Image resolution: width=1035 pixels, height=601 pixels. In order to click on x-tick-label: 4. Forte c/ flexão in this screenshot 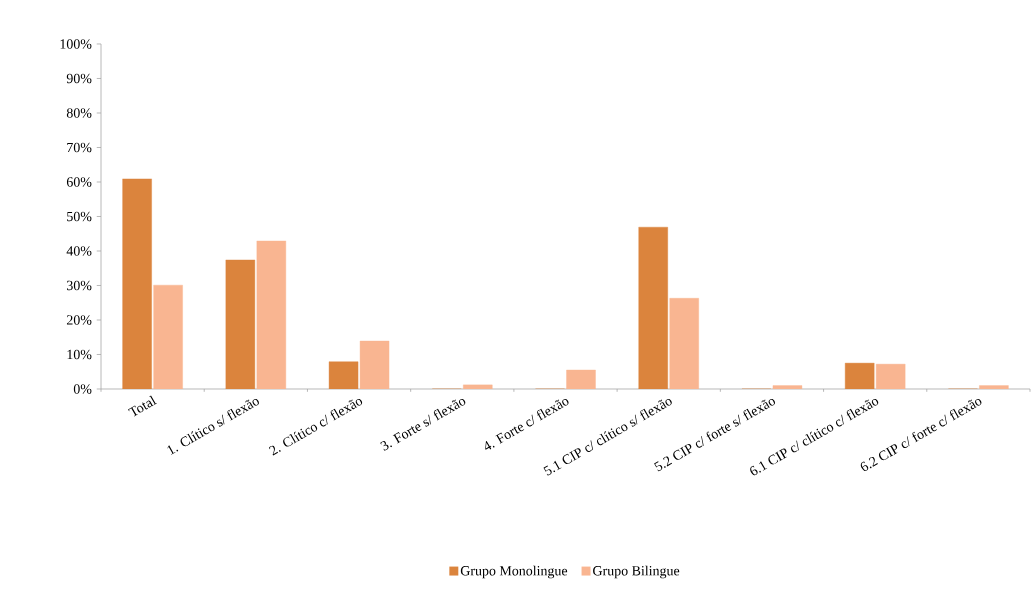, I will do `click(527, 424)`.